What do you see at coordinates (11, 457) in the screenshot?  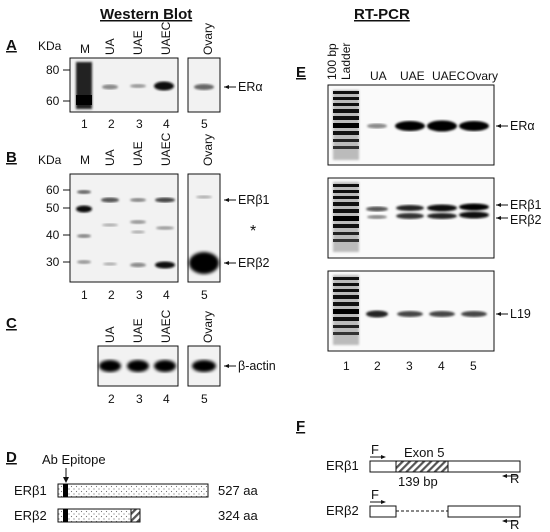 I see `panel-d-letter: D` at bounding box center [11, 457].